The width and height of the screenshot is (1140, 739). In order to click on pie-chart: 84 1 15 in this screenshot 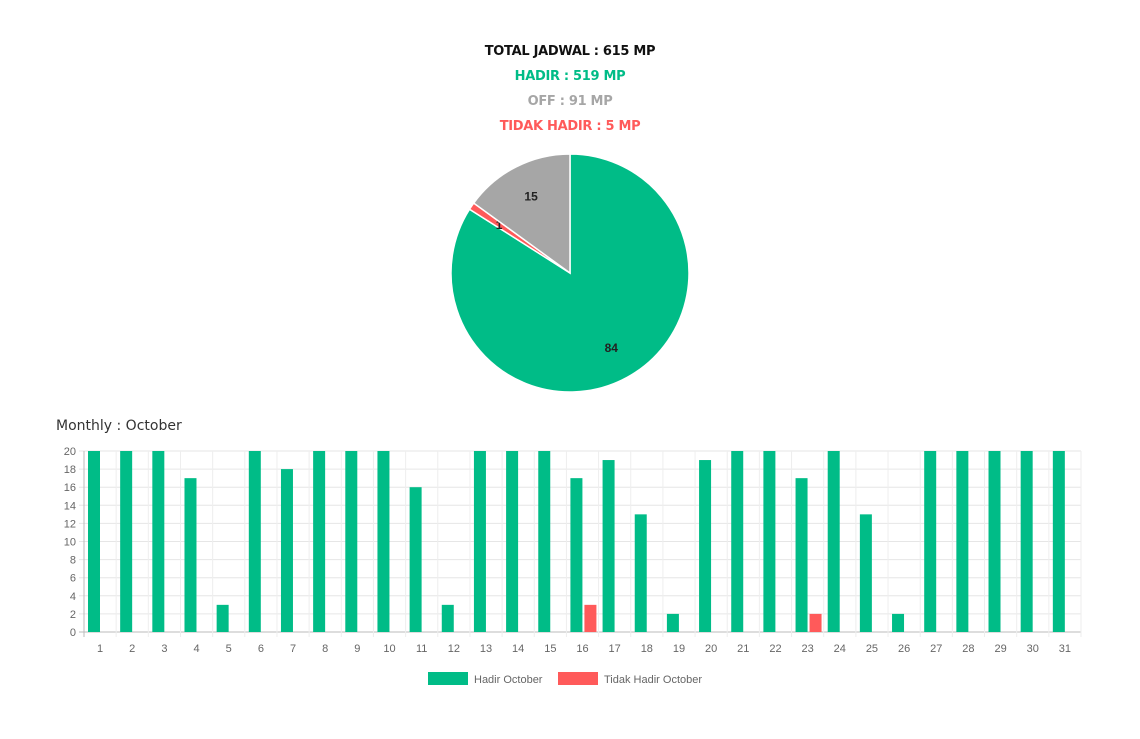, I will do `click(570, 273)`.